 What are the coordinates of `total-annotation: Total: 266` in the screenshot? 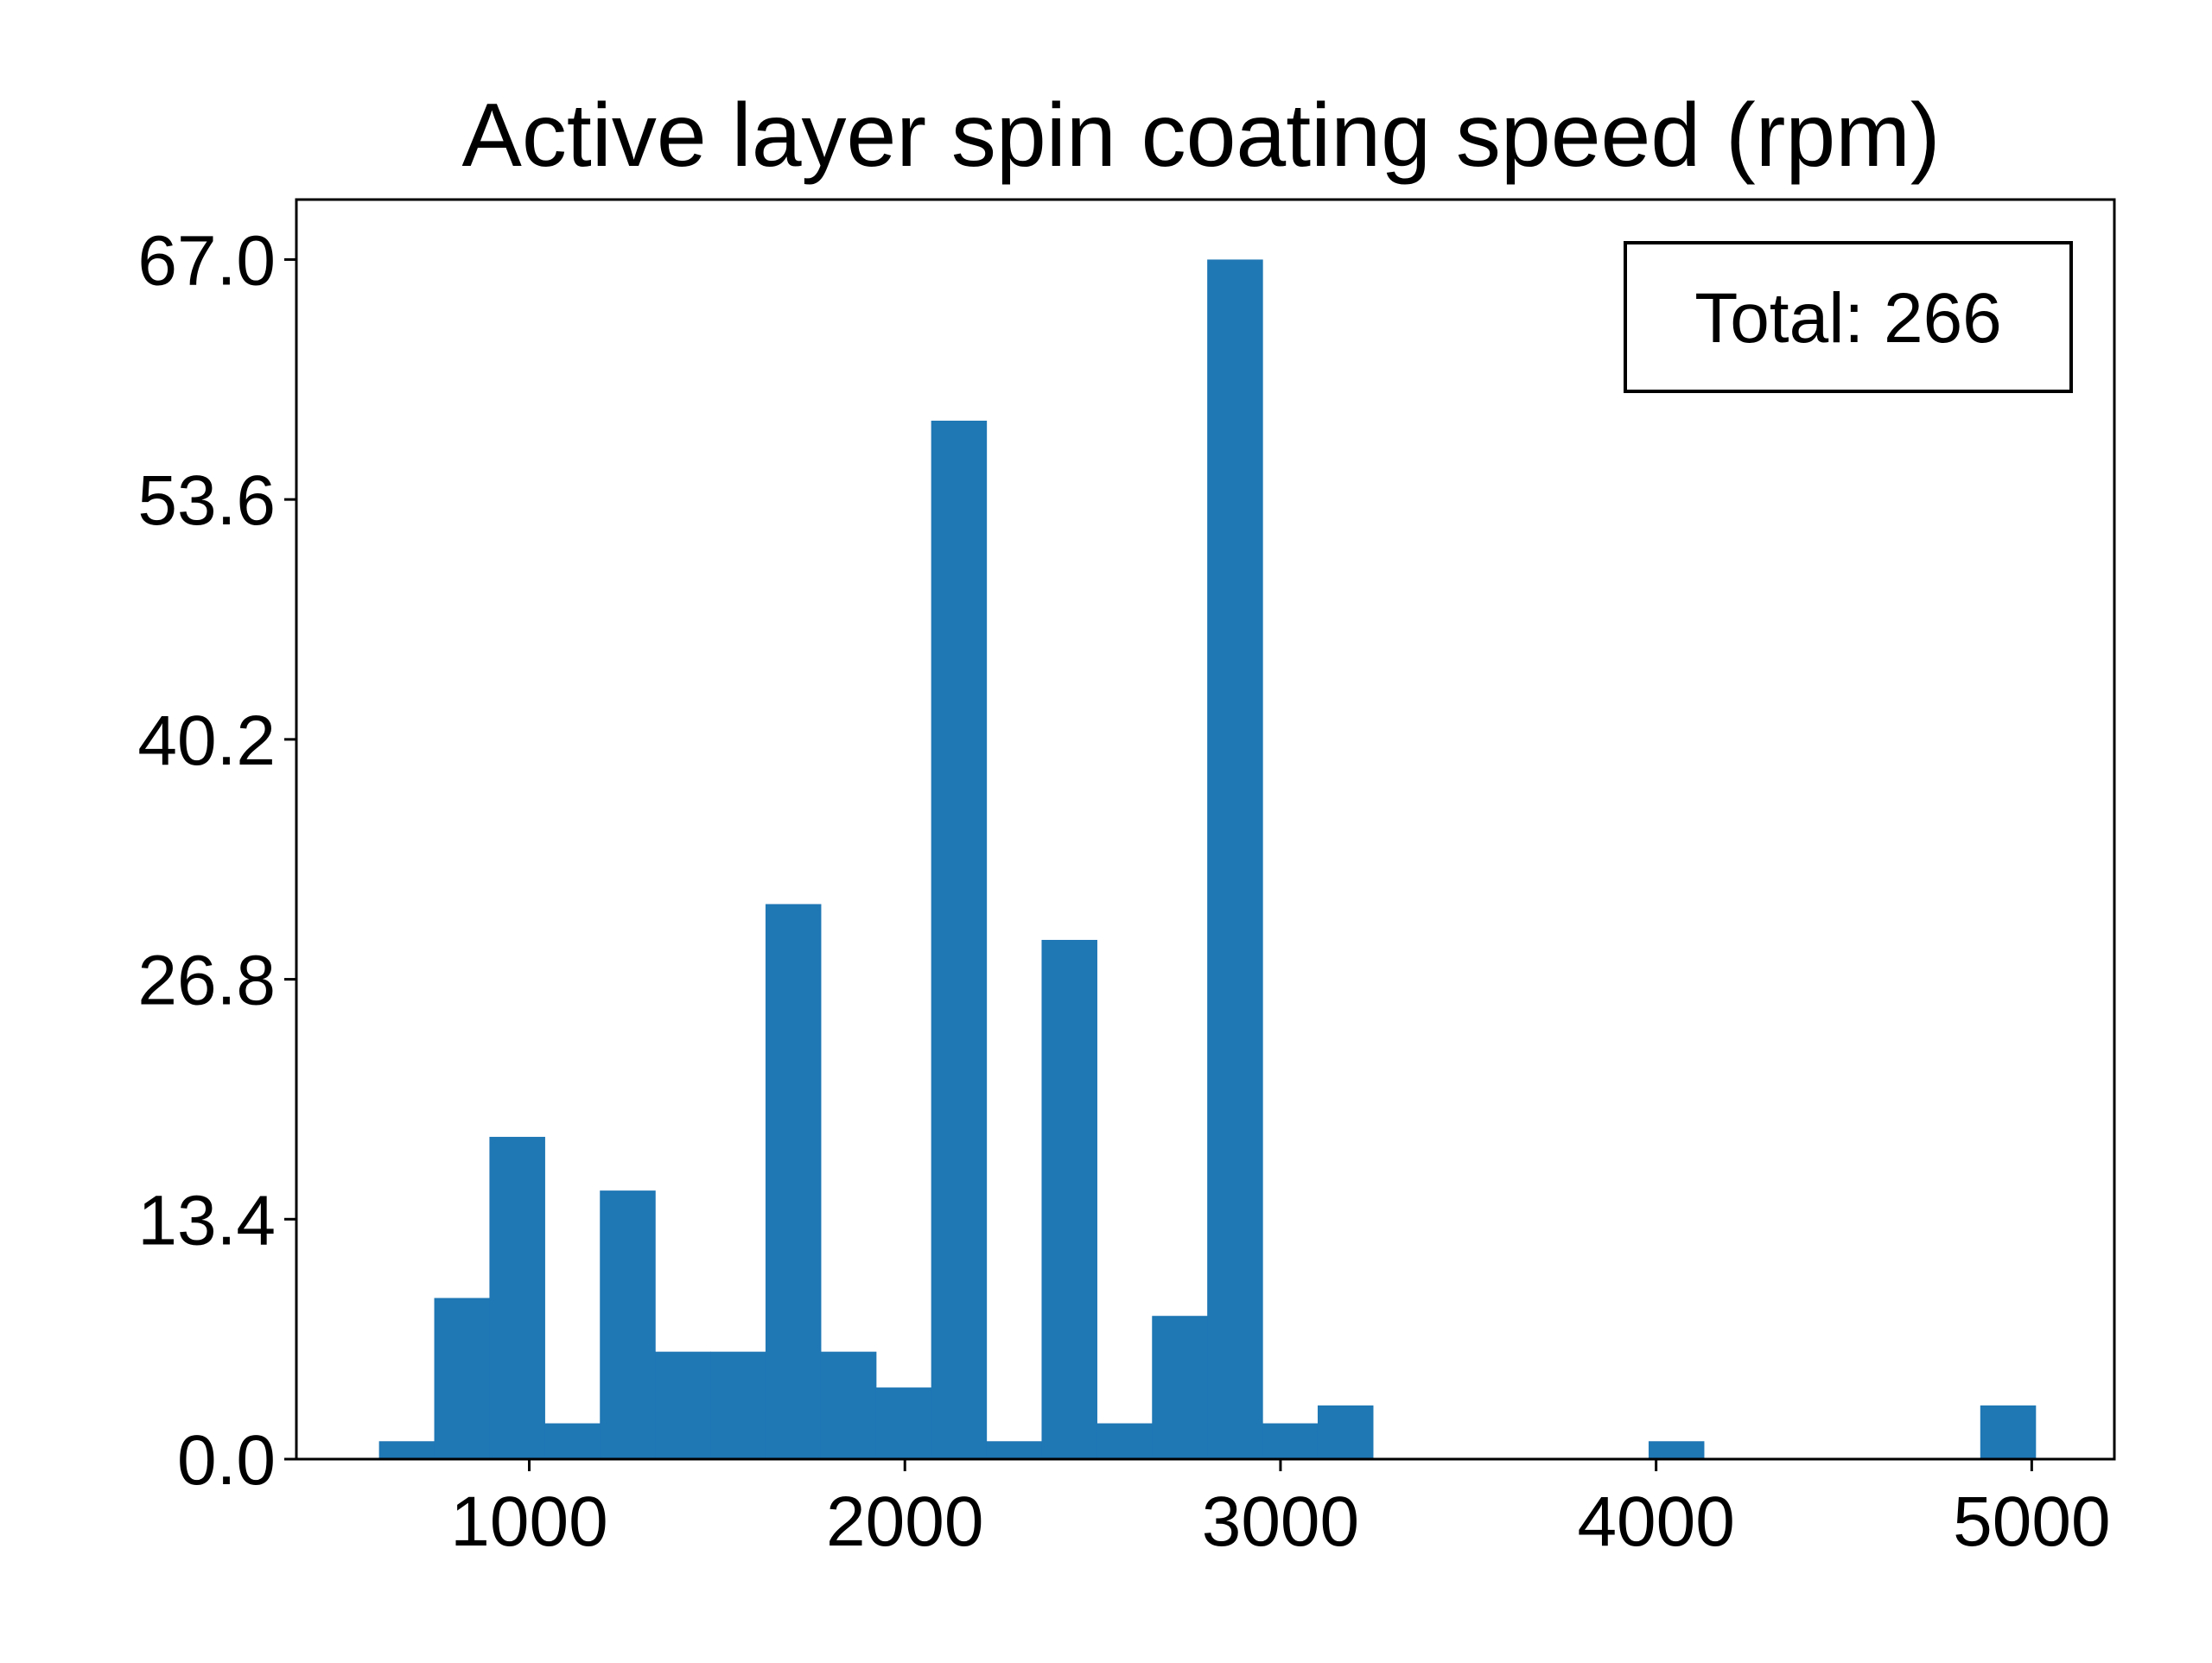 It's located at (1848, 319).